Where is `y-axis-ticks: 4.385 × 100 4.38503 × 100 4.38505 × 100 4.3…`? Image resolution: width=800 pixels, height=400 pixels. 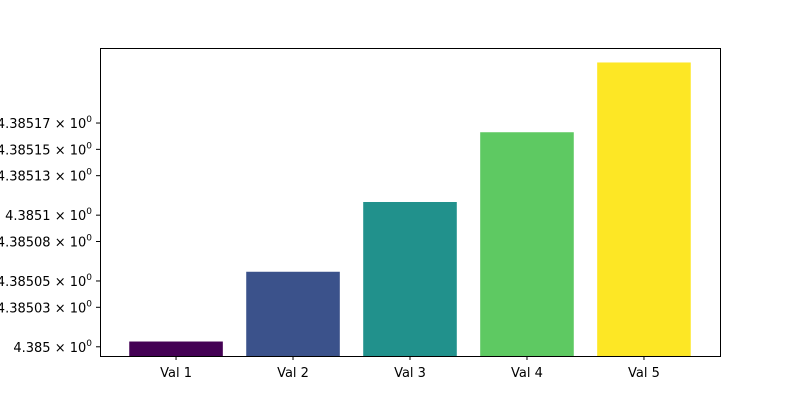
y-axis-ticks: 4.385 × 100 4.38503 × 100 4.38505 × 100 4.3… is located at coordinates (50, 235).